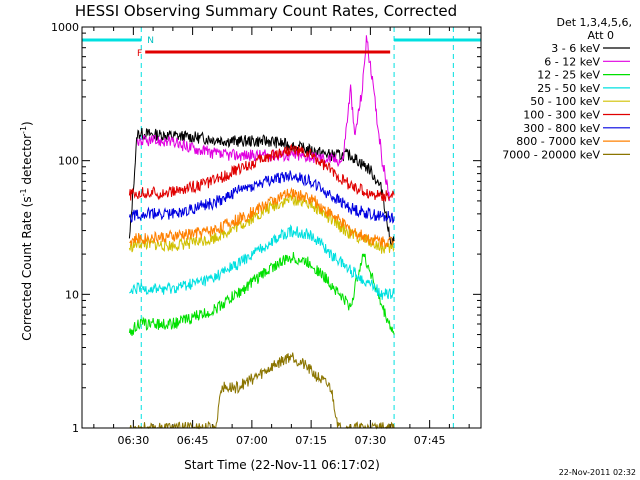  What do you see at coordinates (551, 154) in the screenshot?
I see `legend-item-label: 7000 - 20000 keV` at bounding box center [551, 154].